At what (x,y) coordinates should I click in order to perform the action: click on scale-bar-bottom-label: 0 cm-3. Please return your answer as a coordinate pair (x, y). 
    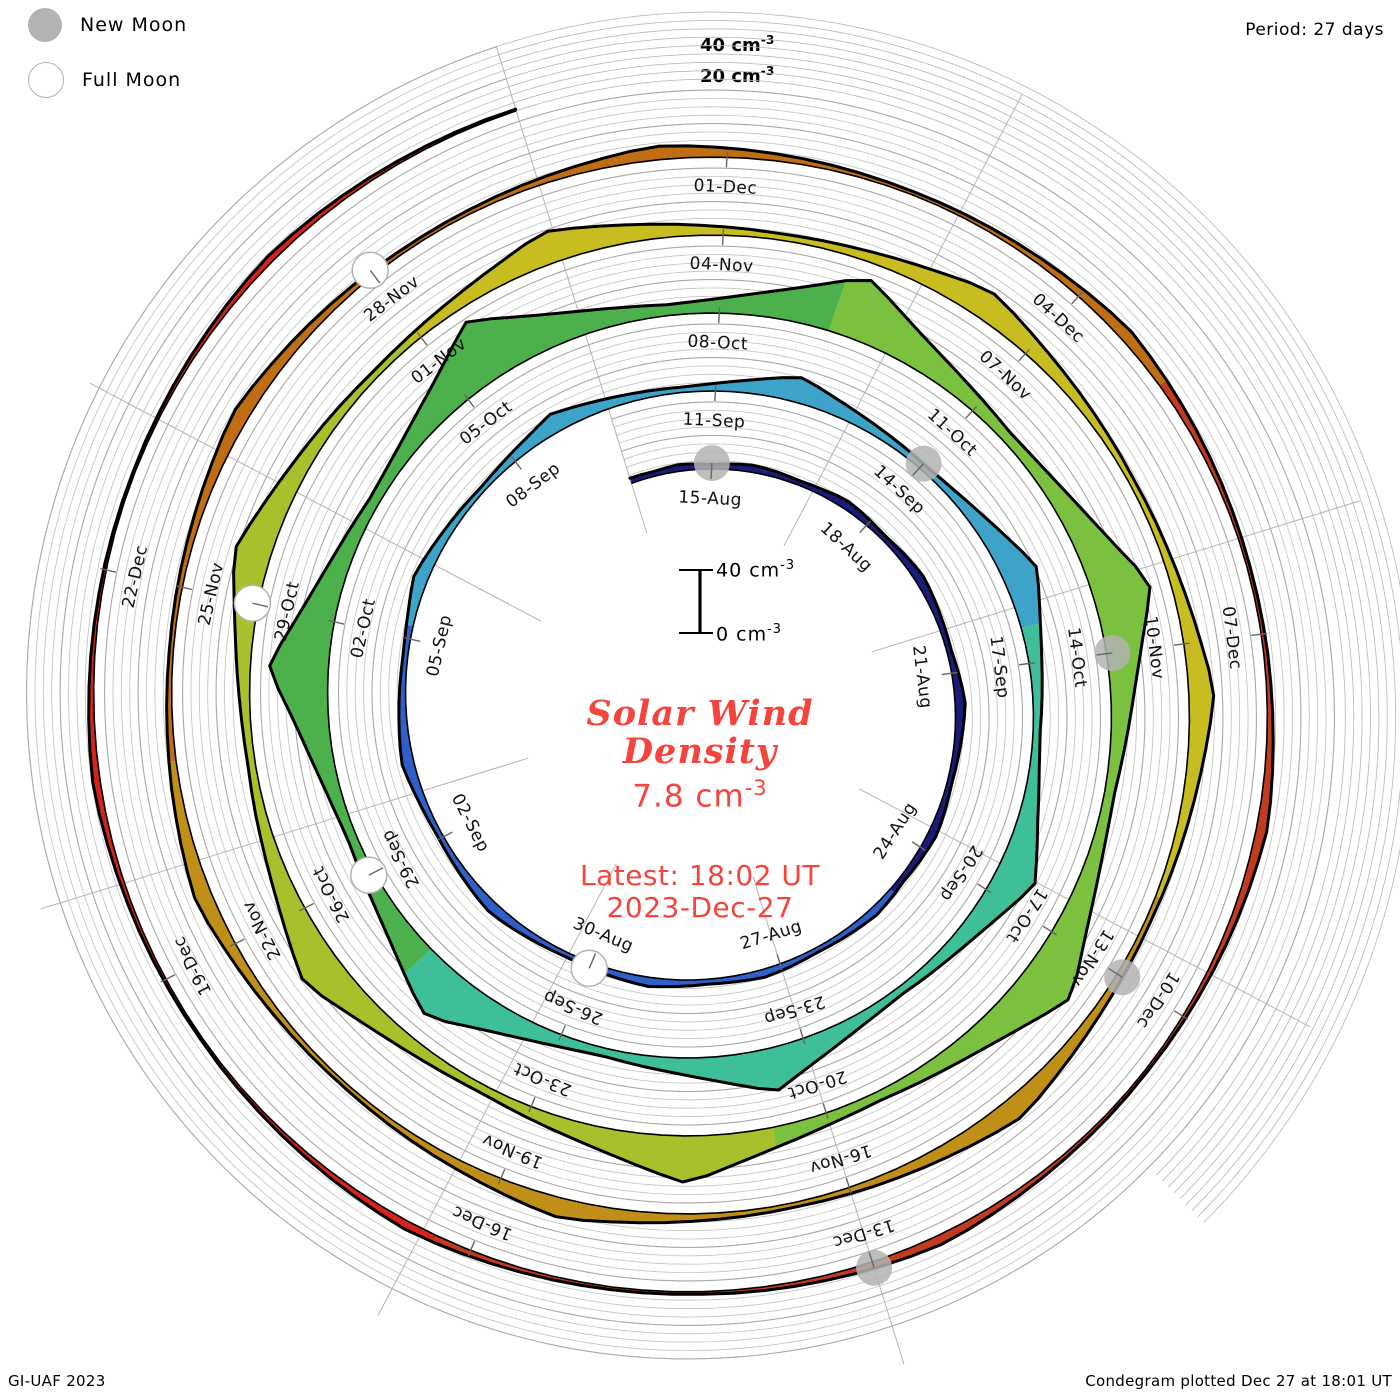
    Looking at the image, I should click on (749, 633).